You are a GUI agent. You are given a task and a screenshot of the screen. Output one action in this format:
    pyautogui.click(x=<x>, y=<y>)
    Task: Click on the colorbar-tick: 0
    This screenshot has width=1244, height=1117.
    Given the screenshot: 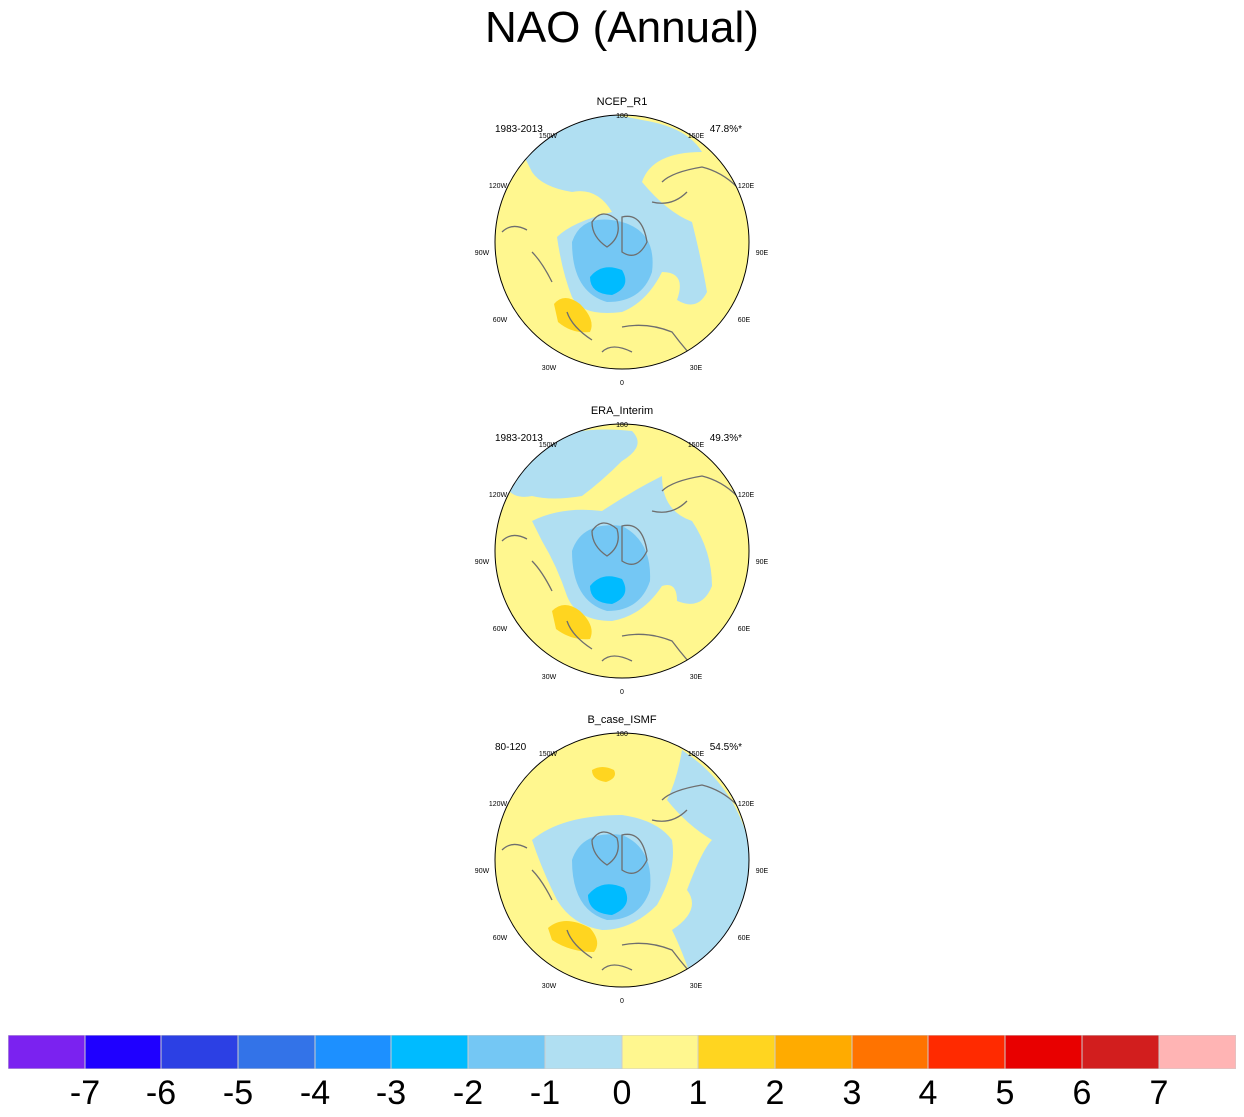 What is the action you would take?
    pyautogui.click(x=622, y=1093)
    